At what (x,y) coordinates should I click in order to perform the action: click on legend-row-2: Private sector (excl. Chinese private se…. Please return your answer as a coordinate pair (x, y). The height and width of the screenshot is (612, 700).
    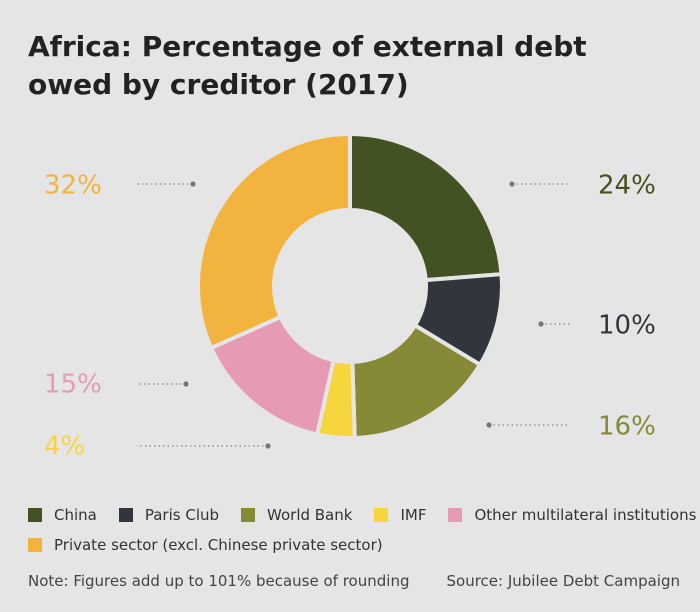
    Looking at the image, I should click on (358, 545).